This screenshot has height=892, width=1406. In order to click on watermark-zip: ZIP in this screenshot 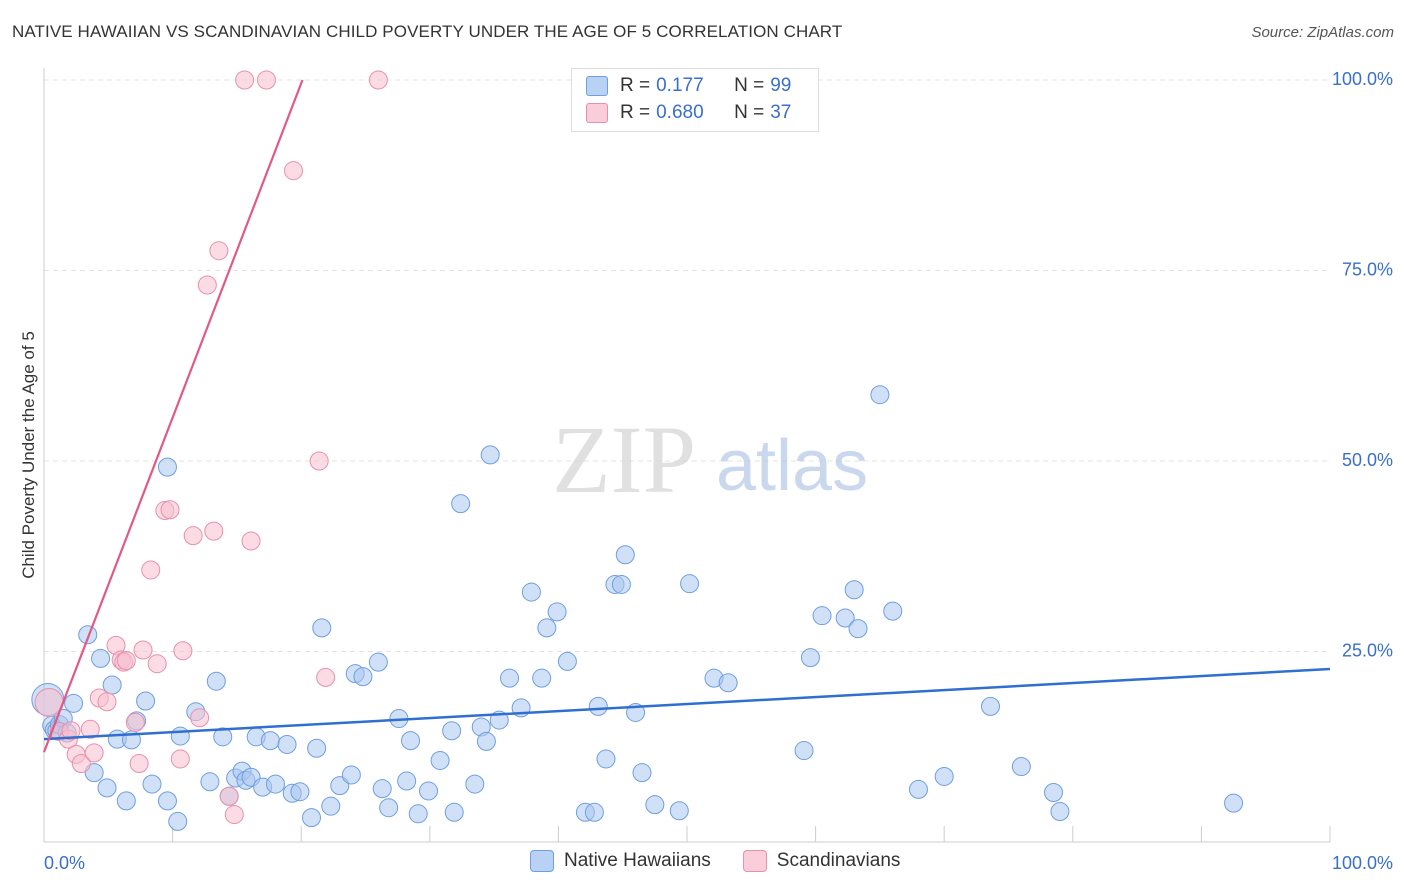, I will do `click(624, 459)`.